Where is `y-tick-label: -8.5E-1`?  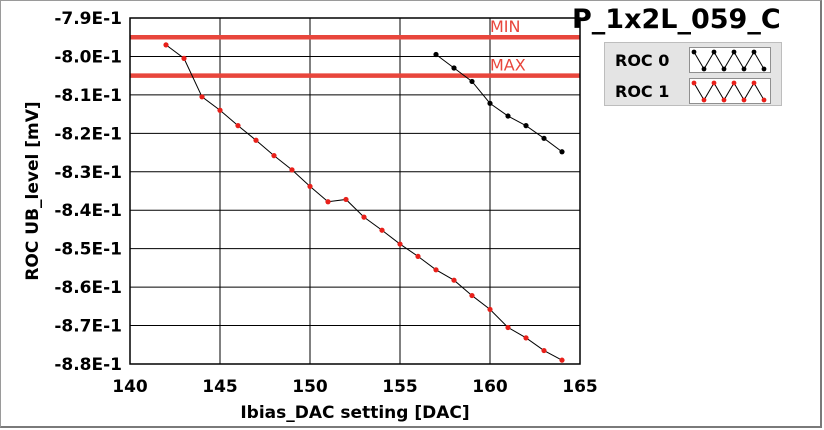 y-tick-label: -8.5E-1 is located at coordinates (88, 250).